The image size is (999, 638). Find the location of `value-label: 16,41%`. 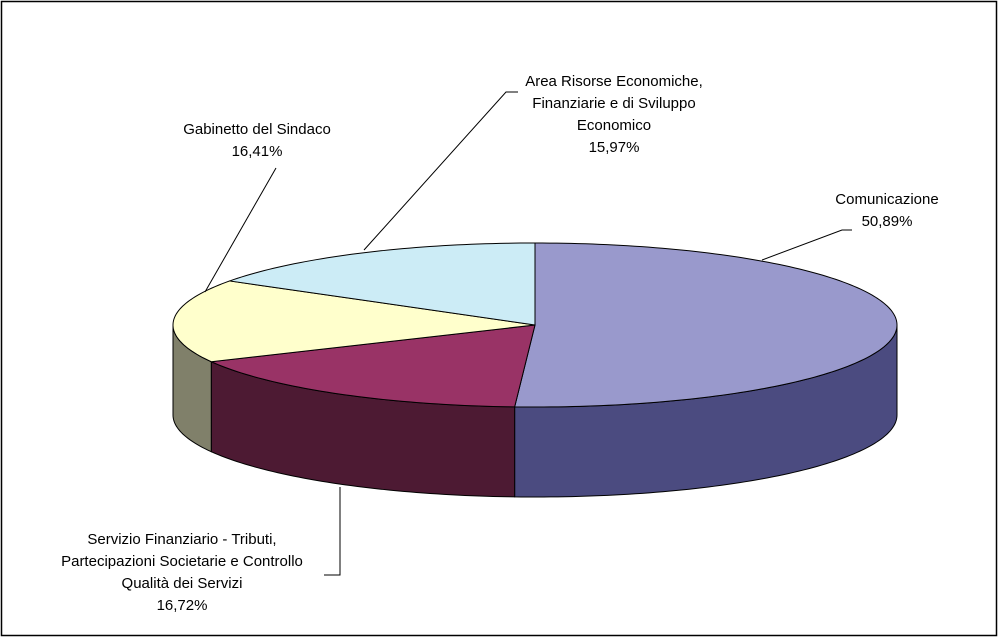

value-label: 16,41% is located at coordinates (257, 151).